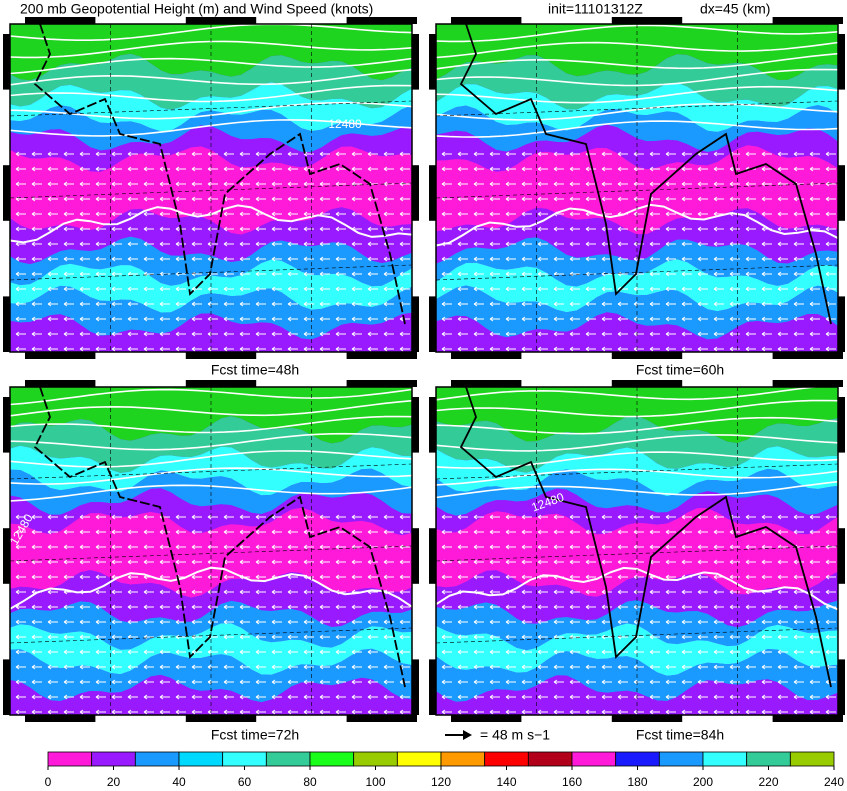  I want to click on panel-label: Fcst time=84h, so click(680, 735).